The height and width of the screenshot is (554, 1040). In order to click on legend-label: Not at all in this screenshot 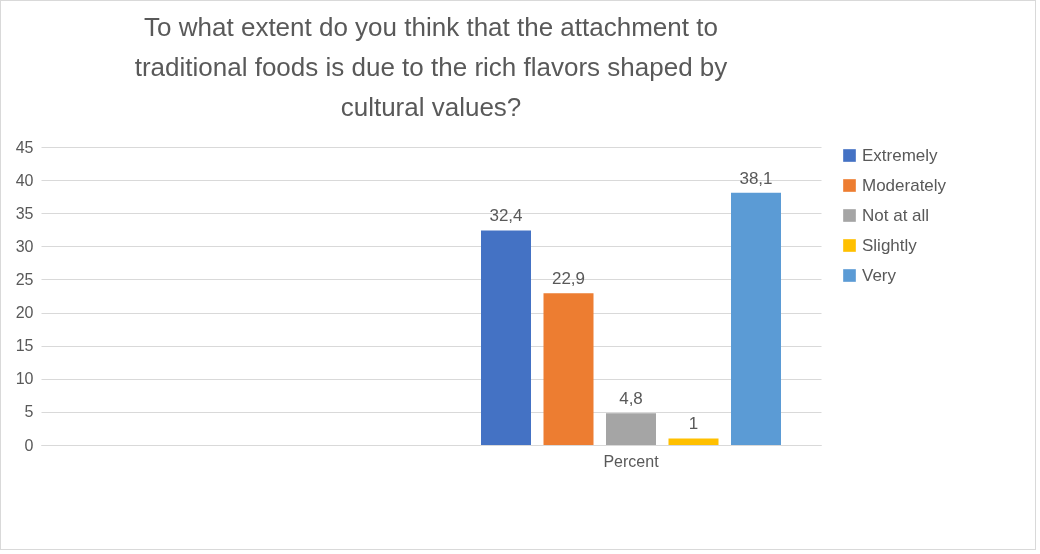, I will do `click(896, 215)`.